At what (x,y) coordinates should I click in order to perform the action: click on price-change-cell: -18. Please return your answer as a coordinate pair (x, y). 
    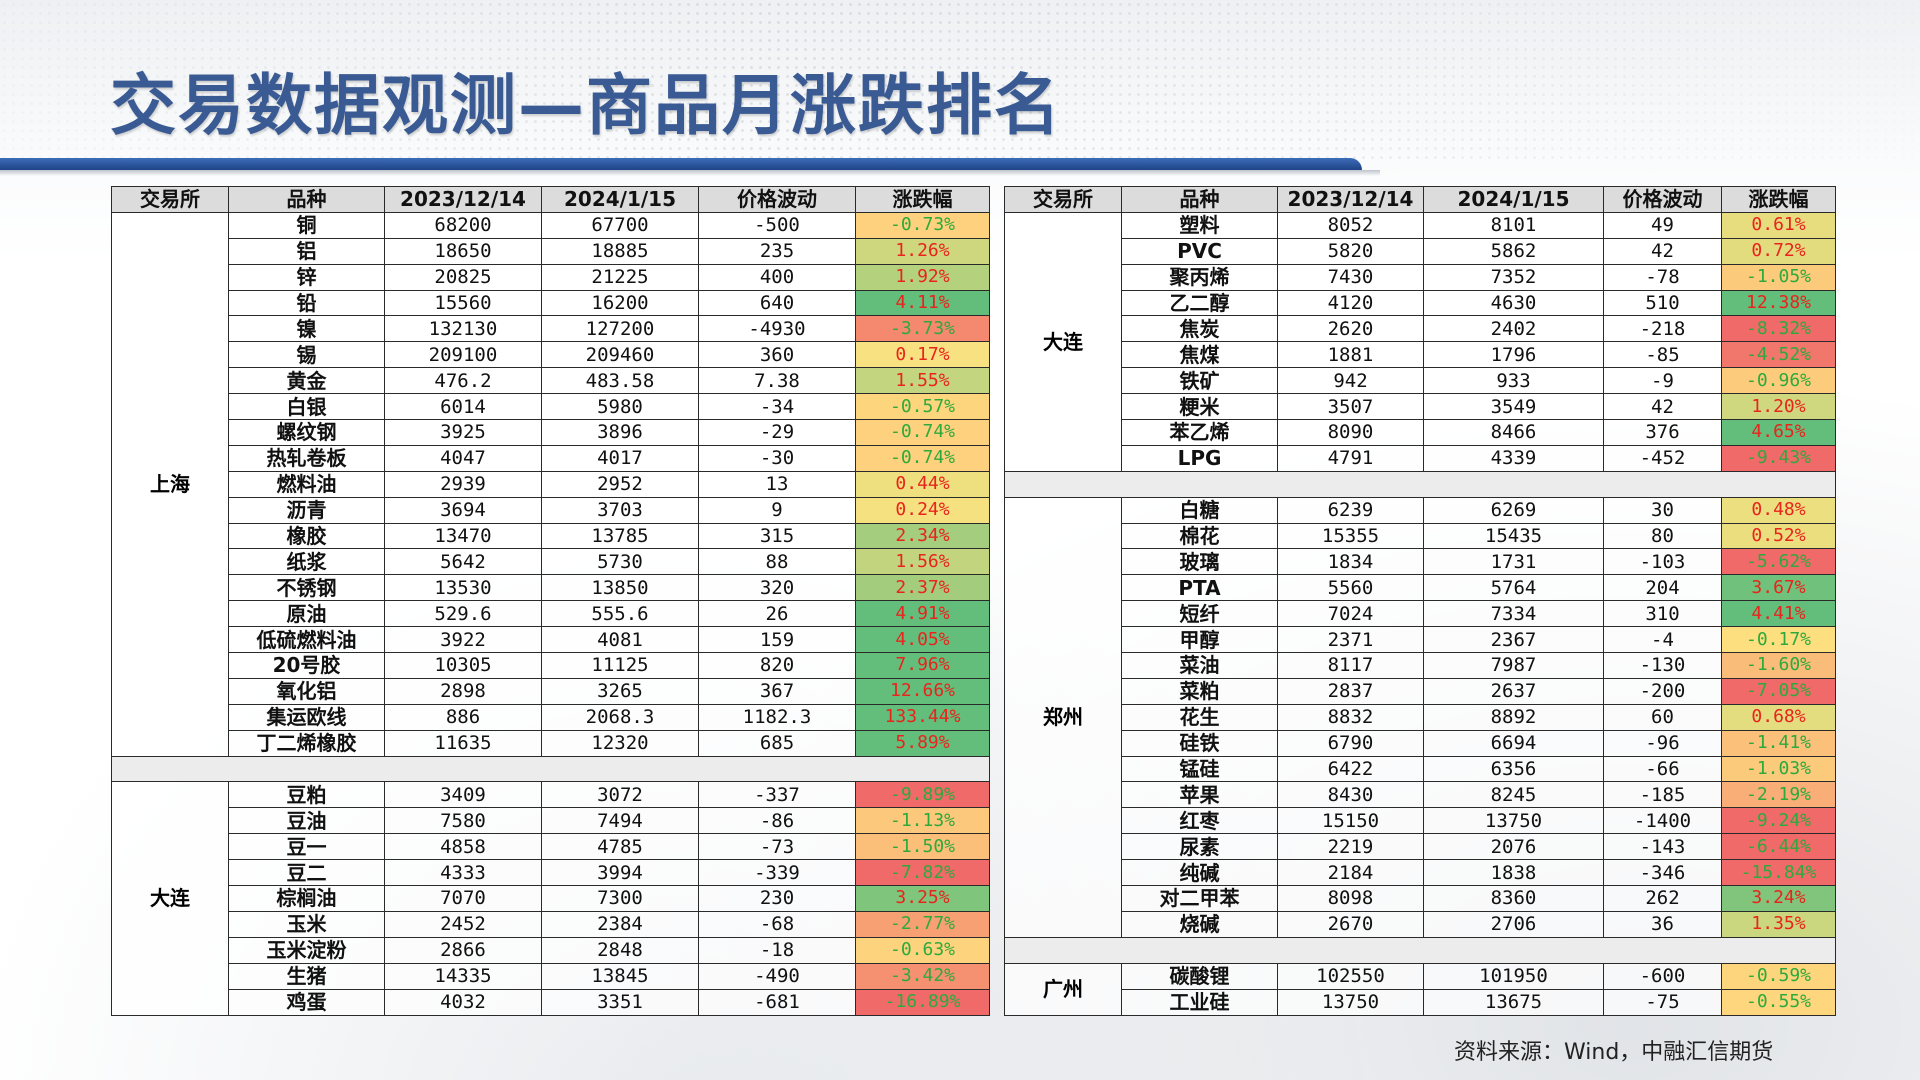
    Looking at the image, I should click on (777, 950).